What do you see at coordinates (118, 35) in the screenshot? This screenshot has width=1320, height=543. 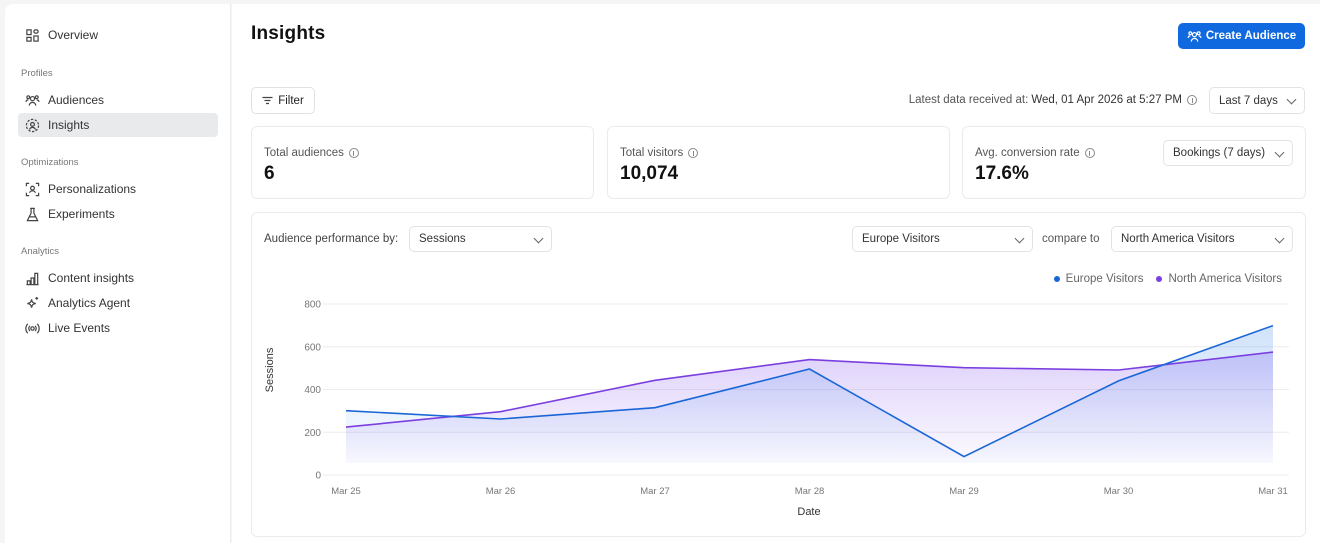 I see `sidebar-item-overview: Overview` at bounding box center [118, 35].